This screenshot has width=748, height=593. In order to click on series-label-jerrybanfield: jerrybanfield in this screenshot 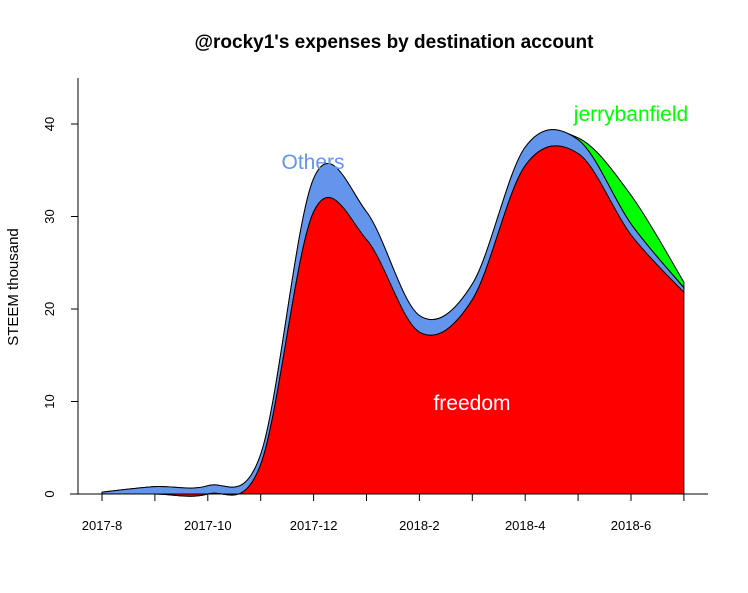, I will do `click(630, 114)`.